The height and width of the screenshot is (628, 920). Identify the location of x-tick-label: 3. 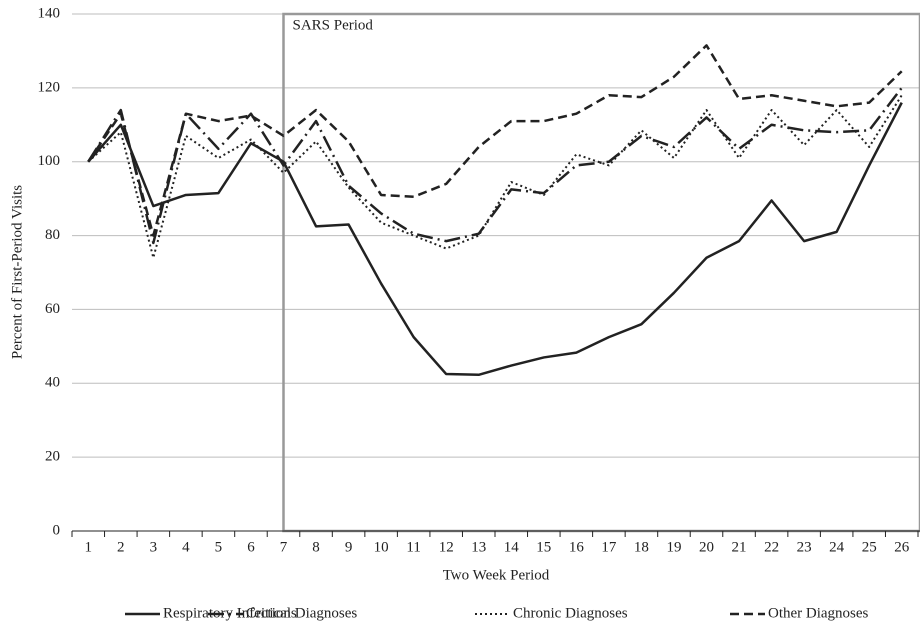
(154, 547).